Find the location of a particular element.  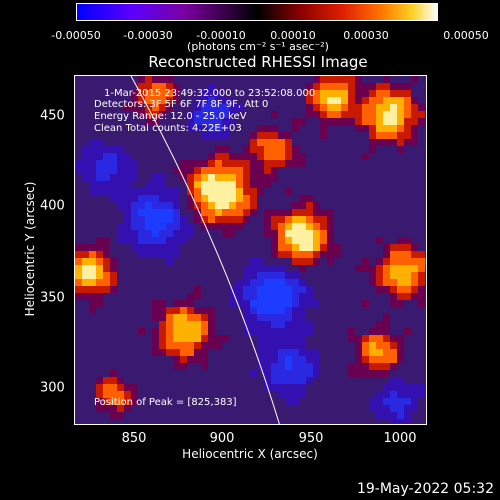

colorbar-tick: 0.00030 is located at coordinates (366, 35).